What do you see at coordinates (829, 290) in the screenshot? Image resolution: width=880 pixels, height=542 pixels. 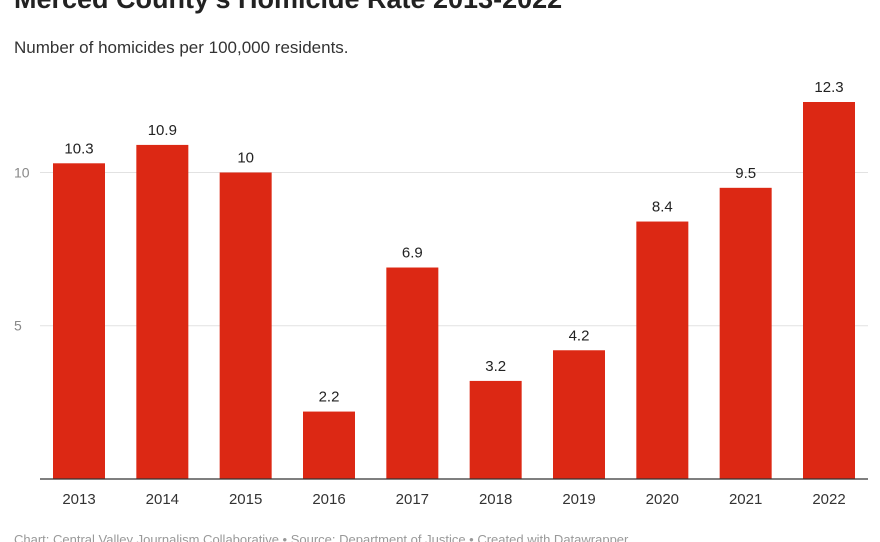 I see `bar-2022` at bounding box center [829, 290].